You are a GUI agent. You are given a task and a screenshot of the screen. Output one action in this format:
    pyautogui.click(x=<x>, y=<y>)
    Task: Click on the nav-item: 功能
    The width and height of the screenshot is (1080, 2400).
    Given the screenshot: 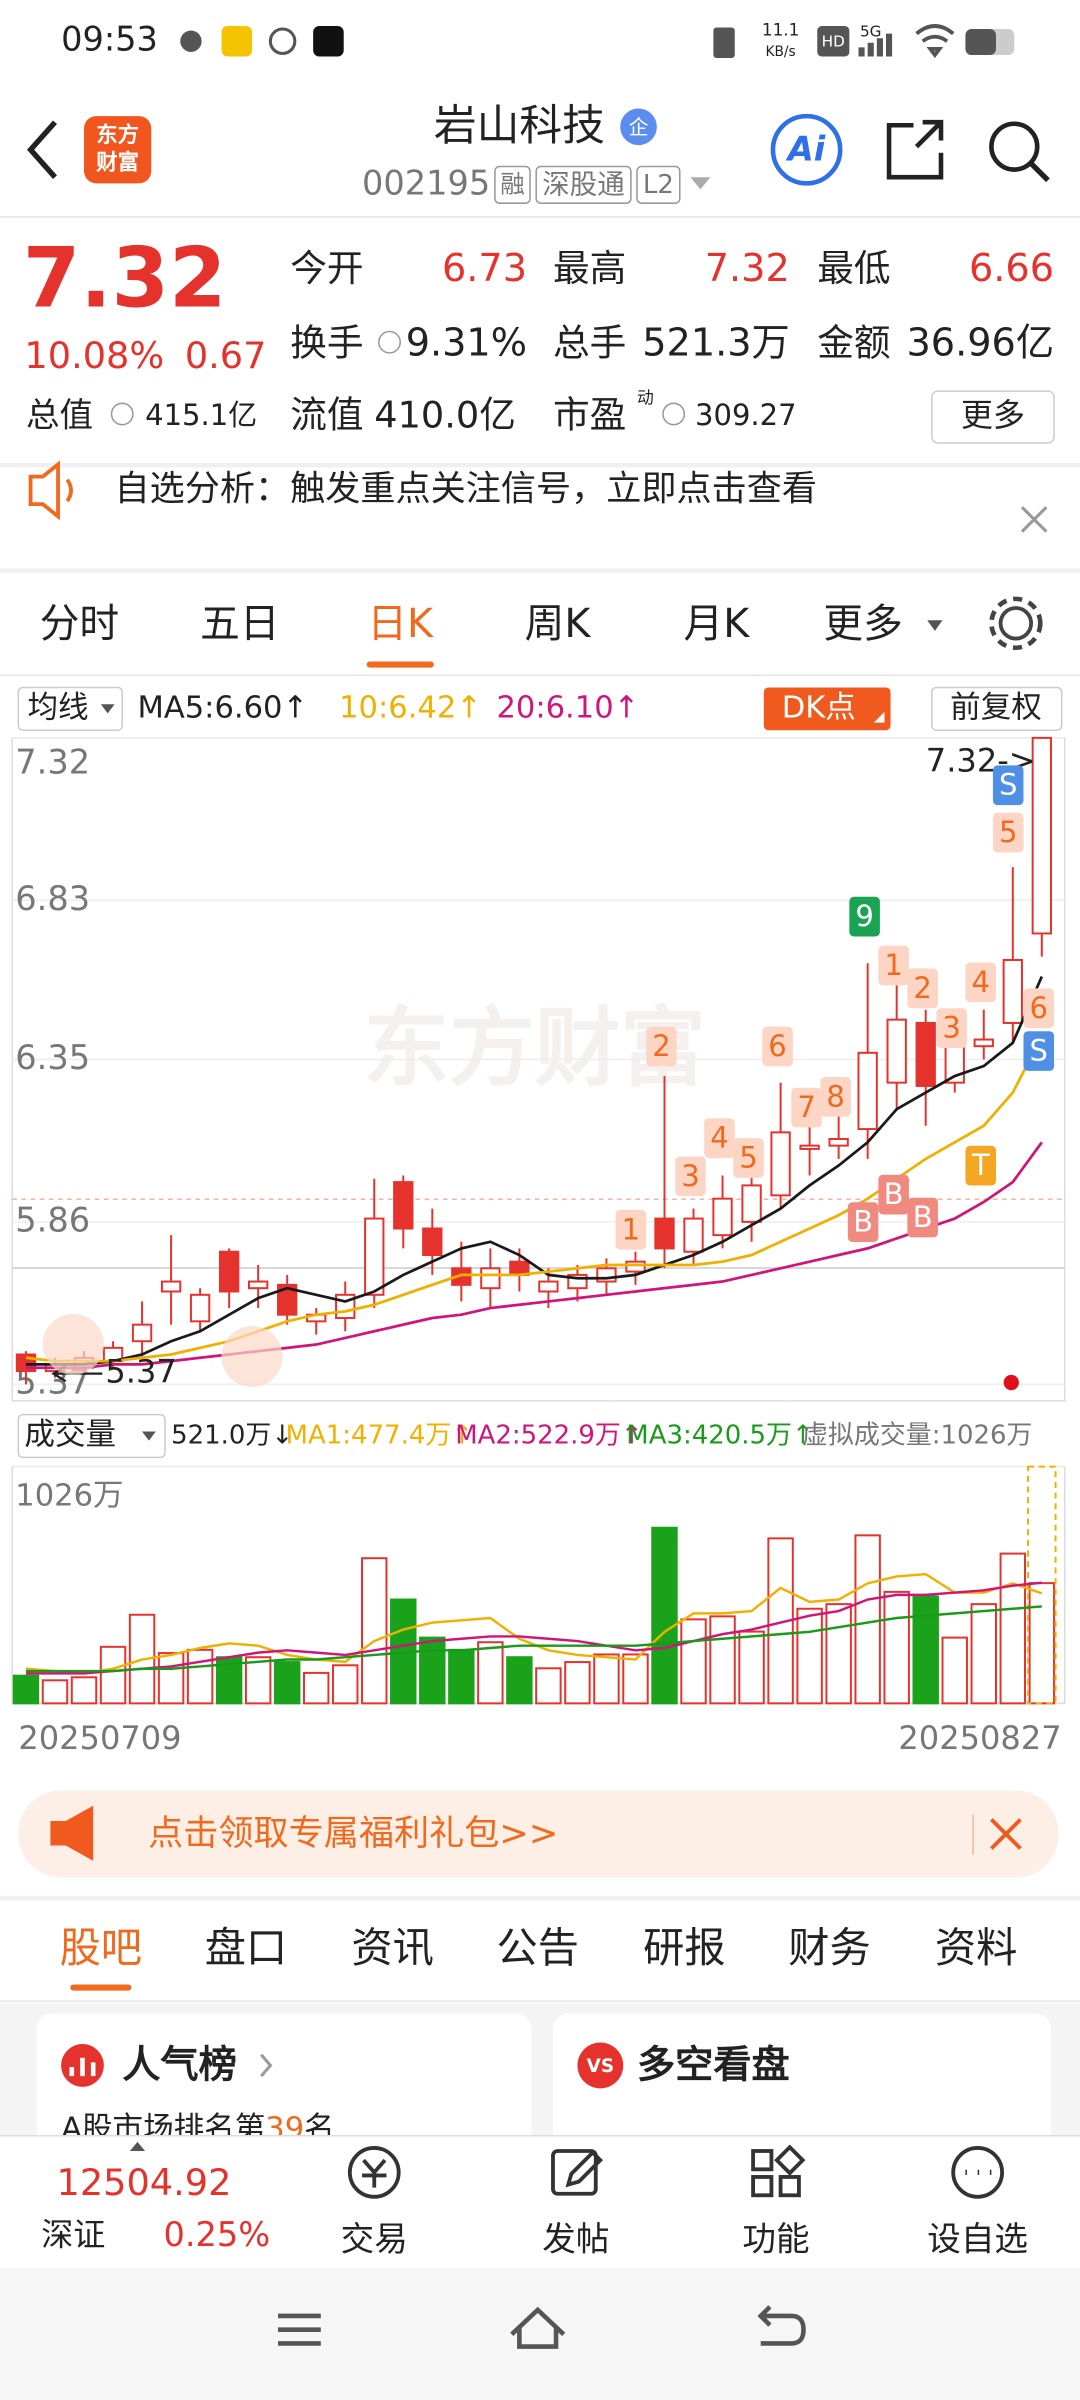 What is the action you would take?
    pyautogui.click(x=775, y=2239)
    